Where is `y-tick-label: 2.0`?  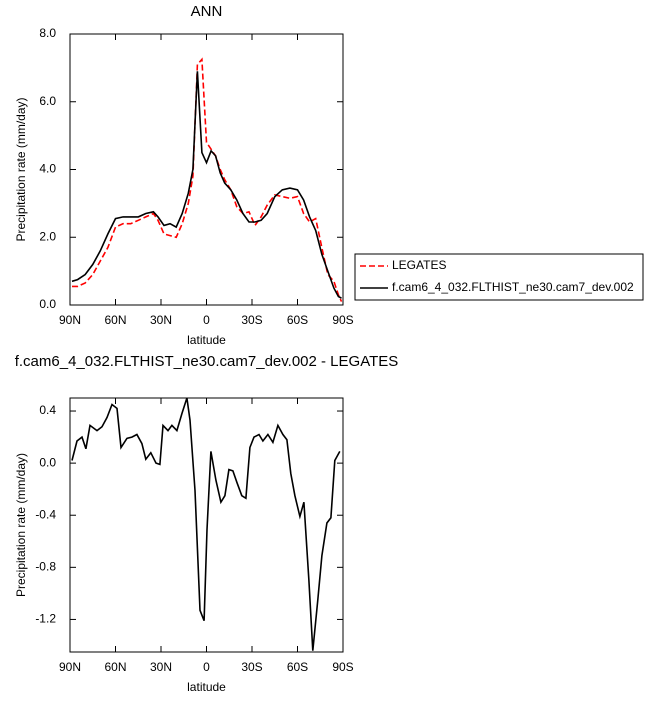 y-tick-label: 2.0 is located at coordinates (47, 236).